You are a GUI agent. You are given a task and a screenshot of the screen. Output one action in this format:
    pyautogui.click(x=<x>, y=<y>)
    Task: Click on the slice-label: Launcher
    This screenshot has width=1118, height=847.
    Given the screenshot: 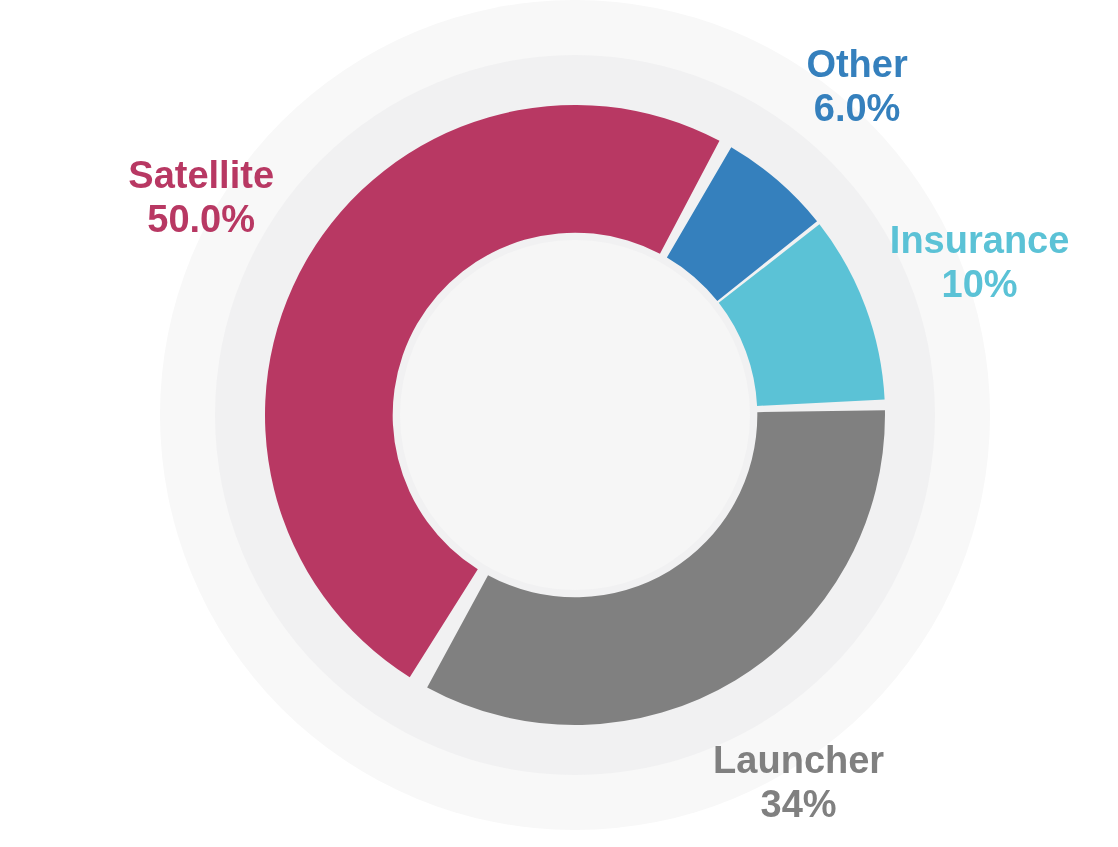 What is the action you would take?
    pyautogui.click(x=799, y=759)
    